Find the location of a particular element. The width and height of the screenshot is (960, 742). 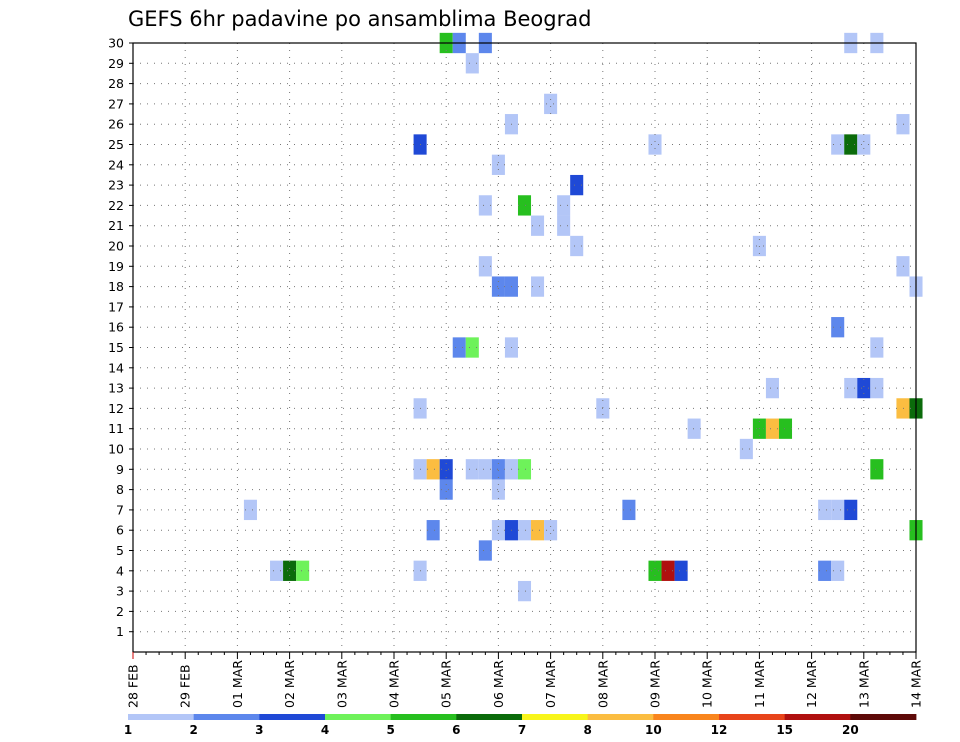

y-tick-label: 5 is located at coordinates (120, 550).